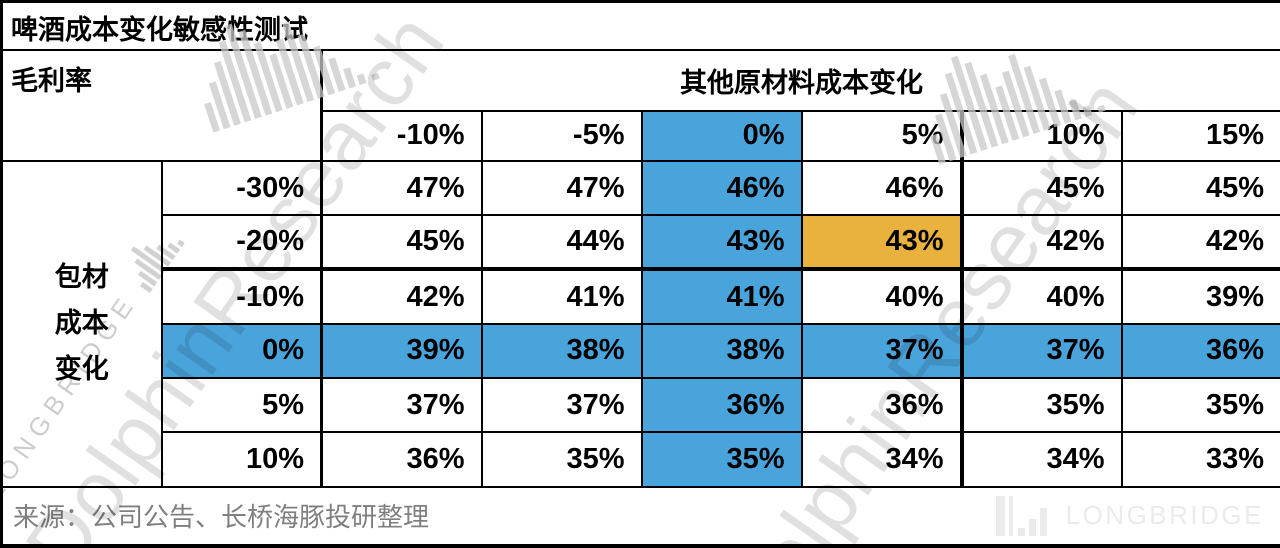 Image resolution: width=1280 pixels, height=548 pixels. I want to click on column-header-cell: -10%, so click(401, 135).